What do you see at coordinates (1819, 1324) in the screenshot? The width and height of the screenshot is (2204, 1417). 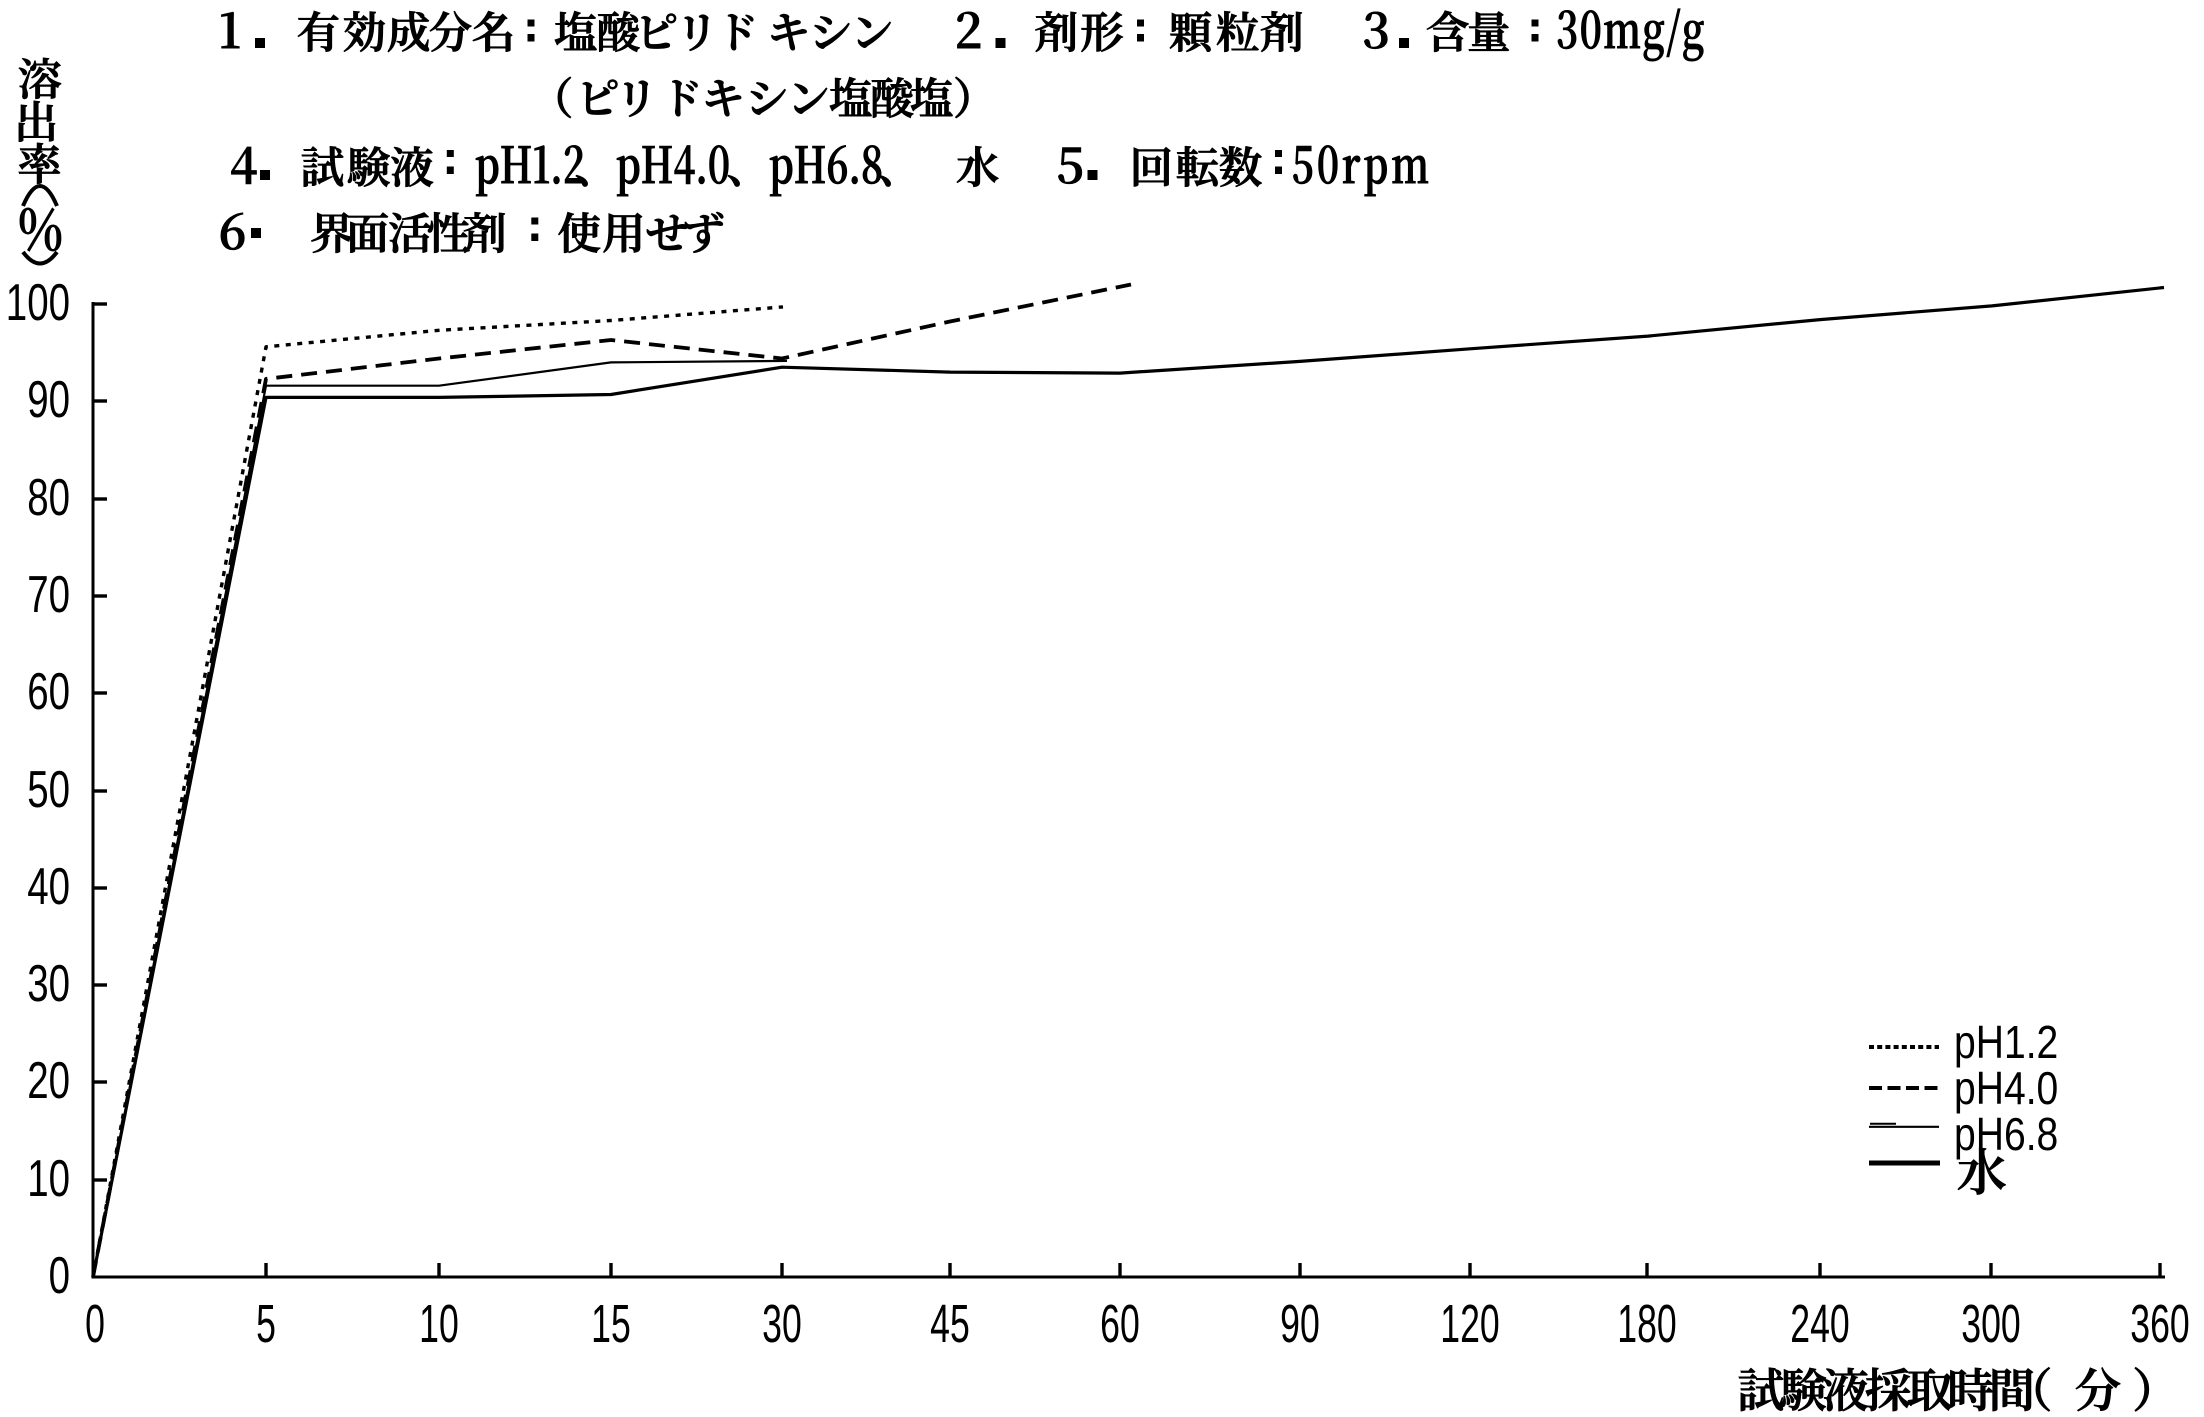 I see `svg-text: 240` at bounding box center [1819, 1324].